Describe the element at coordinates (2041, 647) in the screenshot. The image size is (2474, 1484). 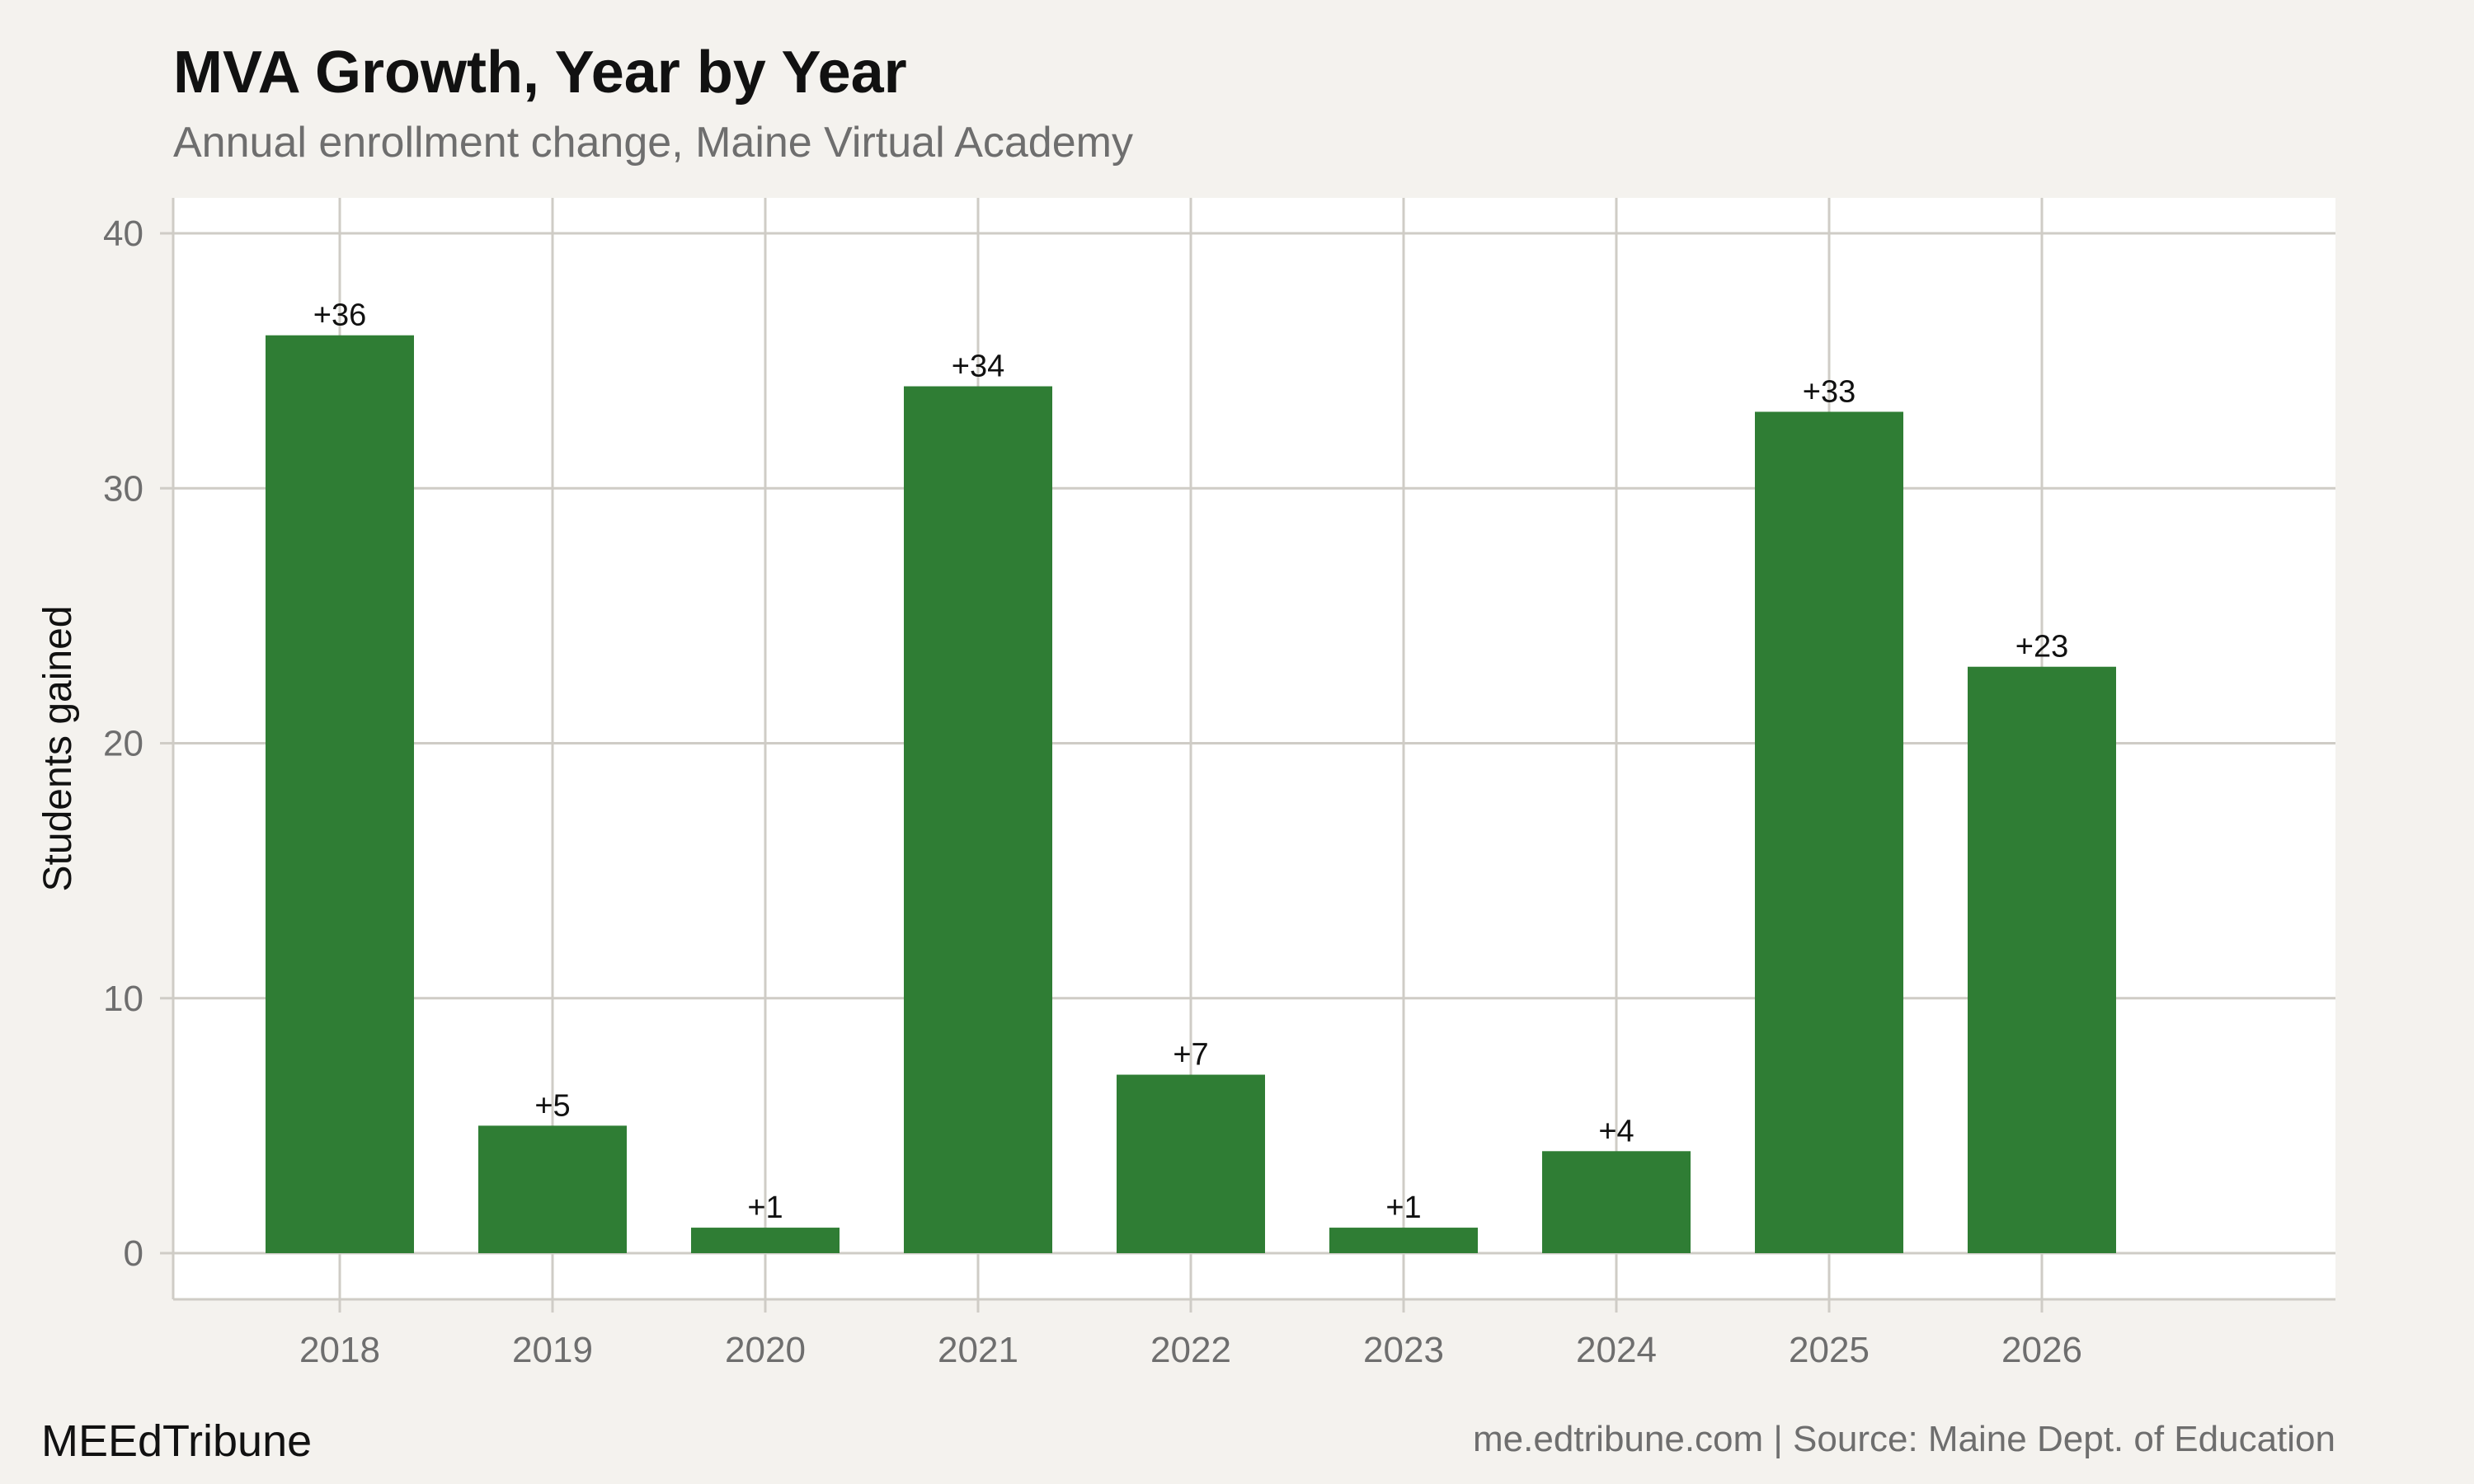
I see `data-label-2026: +23` at that location.